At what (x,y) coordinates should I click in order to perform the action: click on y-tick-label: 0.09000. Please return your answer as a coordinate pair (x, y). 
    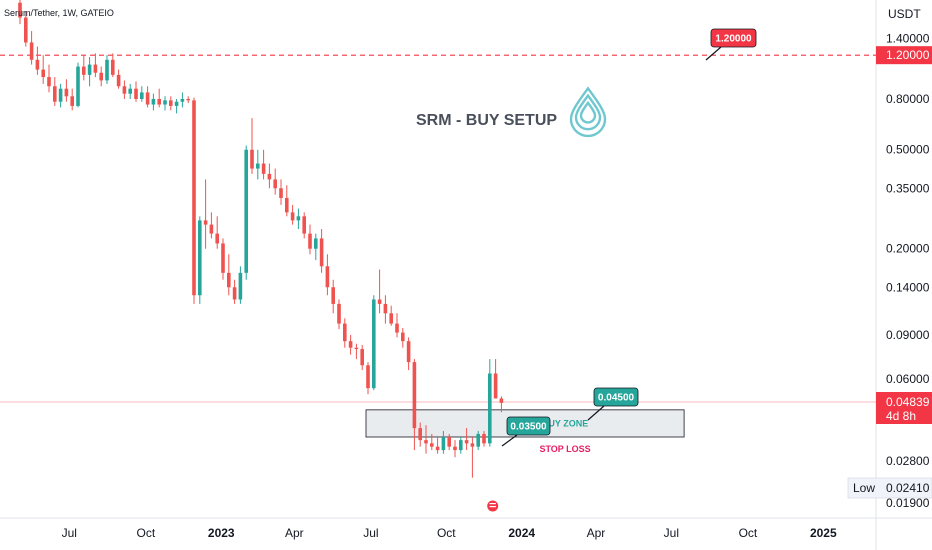
    Looking at the image, I should click on (908, 335).